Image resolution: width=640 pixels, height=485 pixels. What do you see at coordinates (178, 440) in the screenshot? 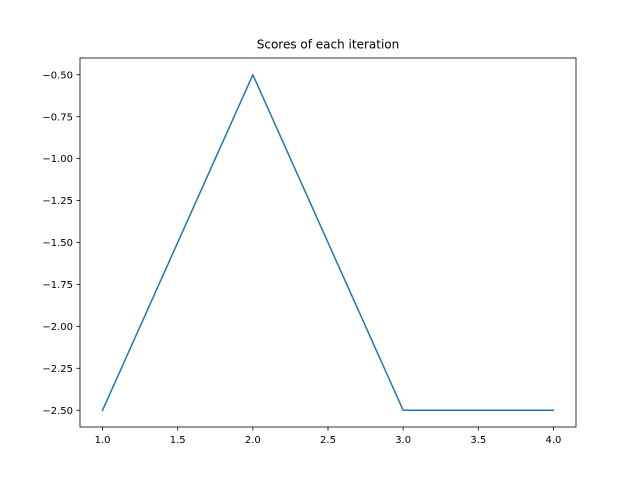
I see `x-tick-label: 1.5` at bounding box center [178, 440].